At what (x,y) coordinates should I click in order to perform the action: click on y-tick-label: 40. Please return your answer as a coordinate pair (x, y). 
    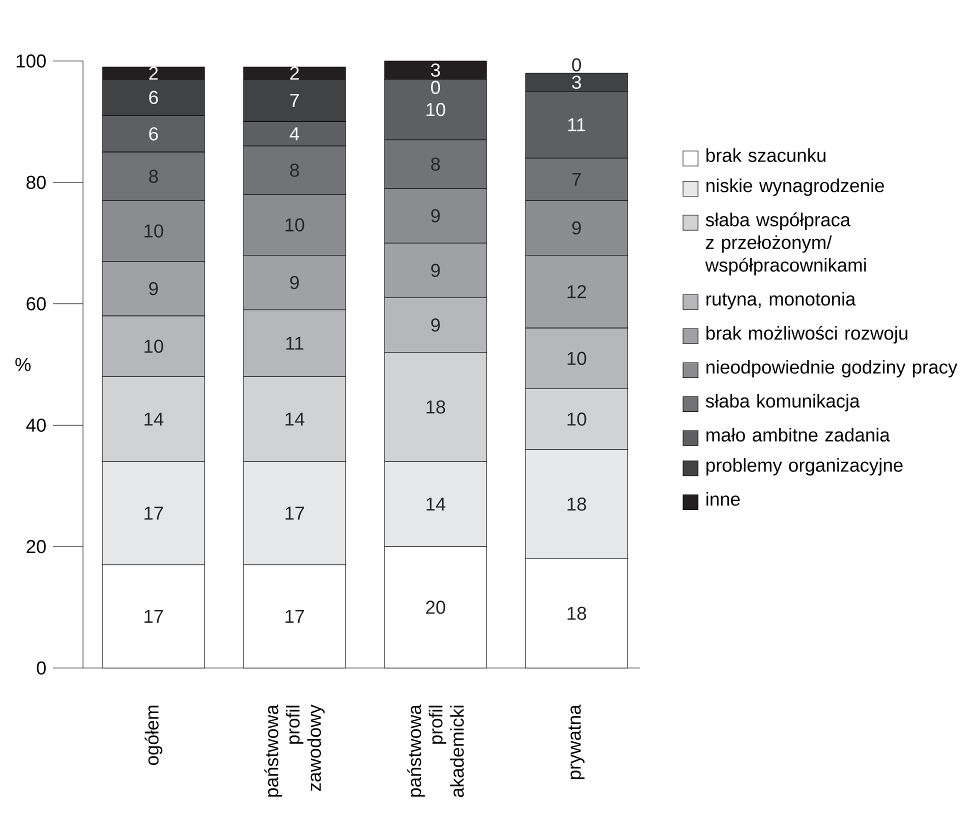
    Looking at the image, I should click on (36, 425).